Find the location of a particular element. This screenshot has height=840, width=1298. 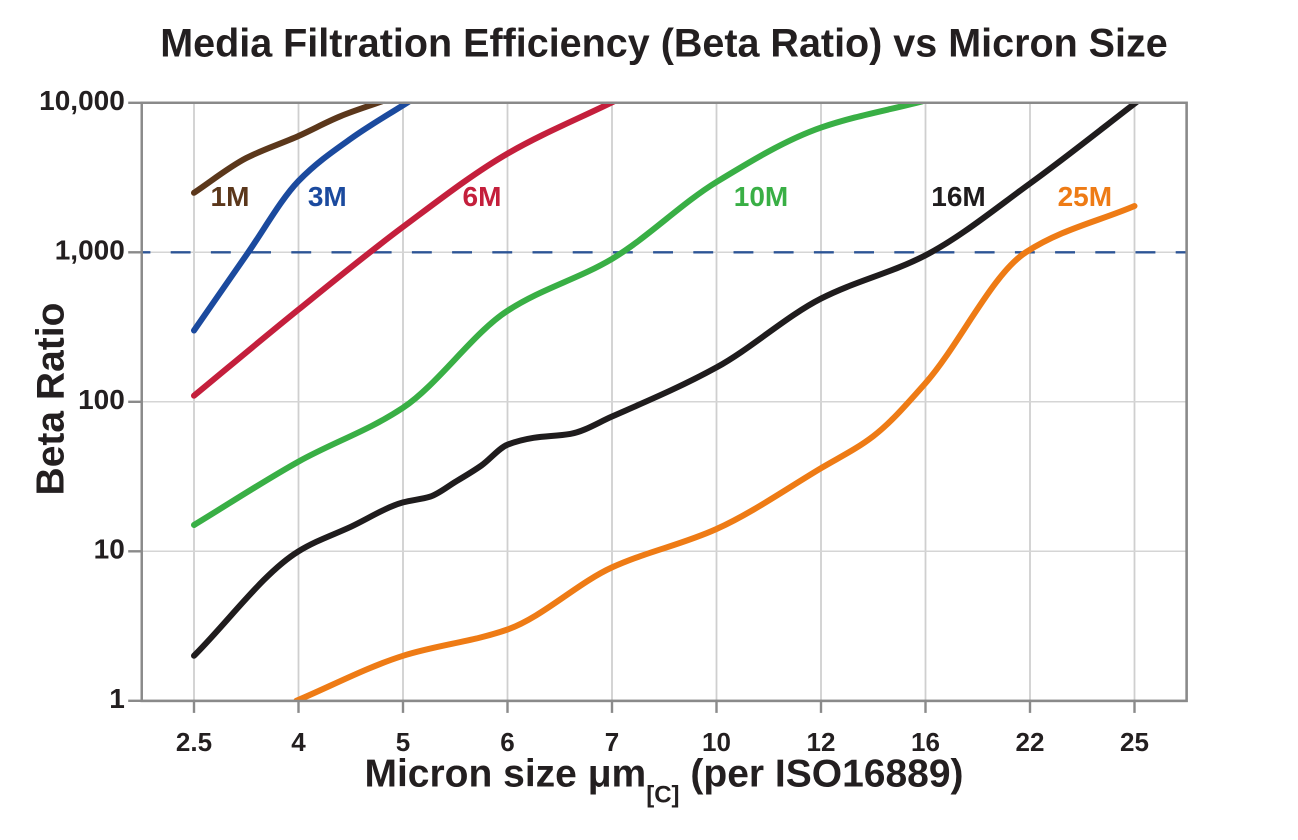

svg-text: 6 is located at coordinates (507, 742).